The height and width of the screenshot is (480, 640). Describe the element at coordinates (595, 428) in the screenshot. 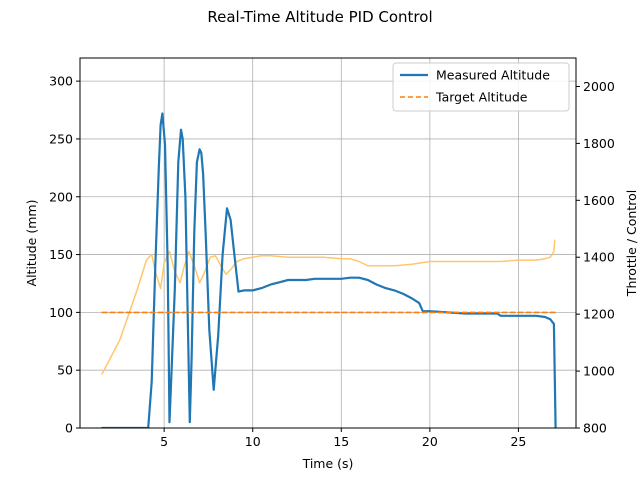

I see `y2-tick-label: 800` at that location.